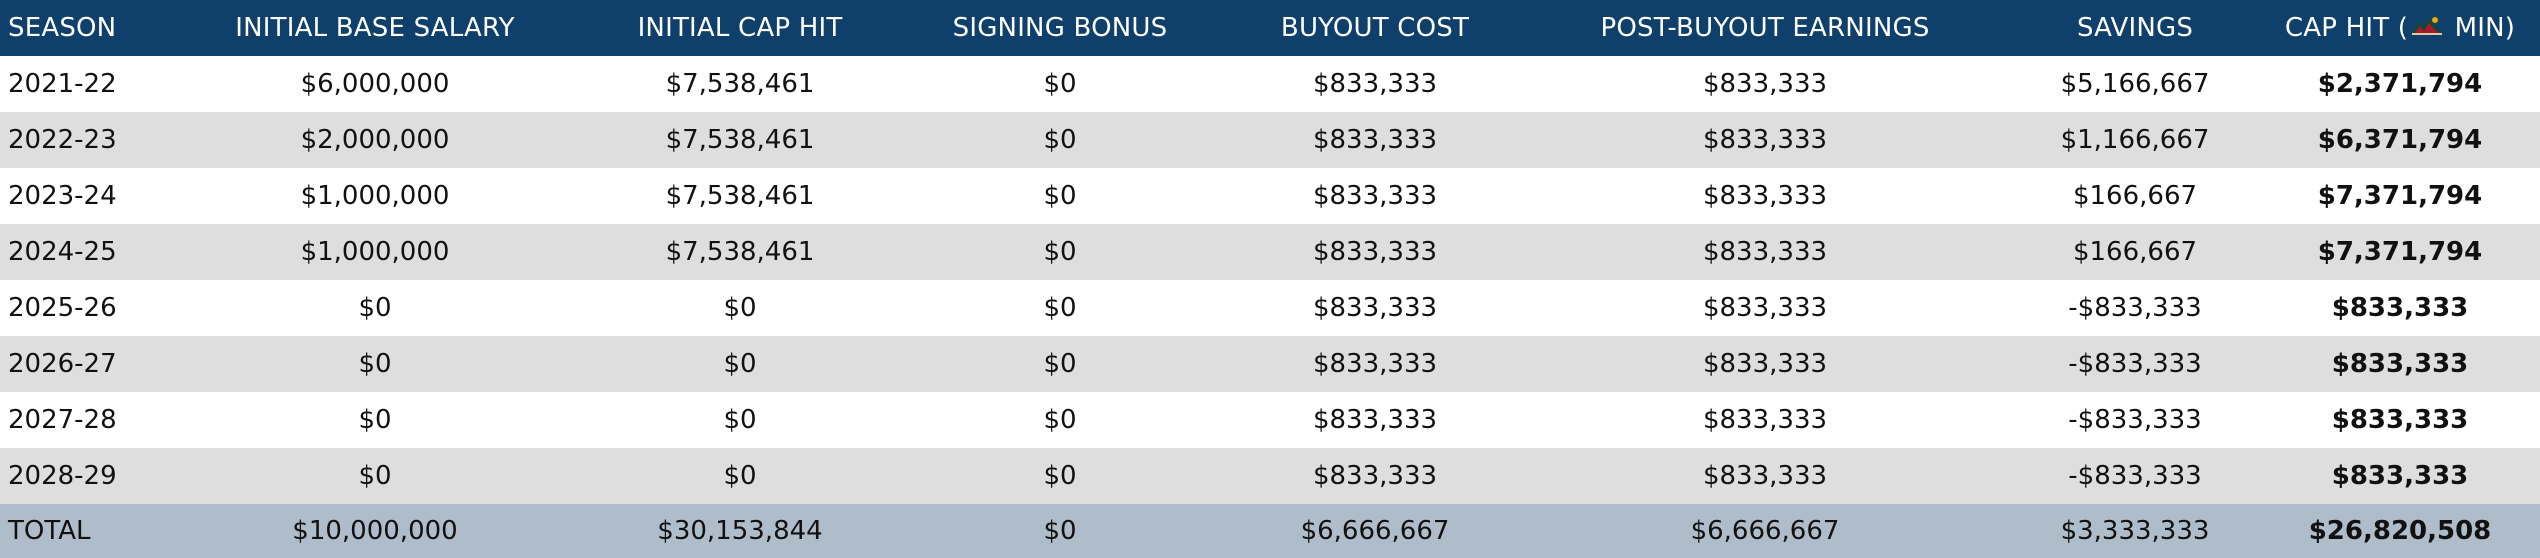  What do you see at coordinates (80, 420) in the screenshot?
I see `cell-season: 2027-28` at bounding box center [80, 420].